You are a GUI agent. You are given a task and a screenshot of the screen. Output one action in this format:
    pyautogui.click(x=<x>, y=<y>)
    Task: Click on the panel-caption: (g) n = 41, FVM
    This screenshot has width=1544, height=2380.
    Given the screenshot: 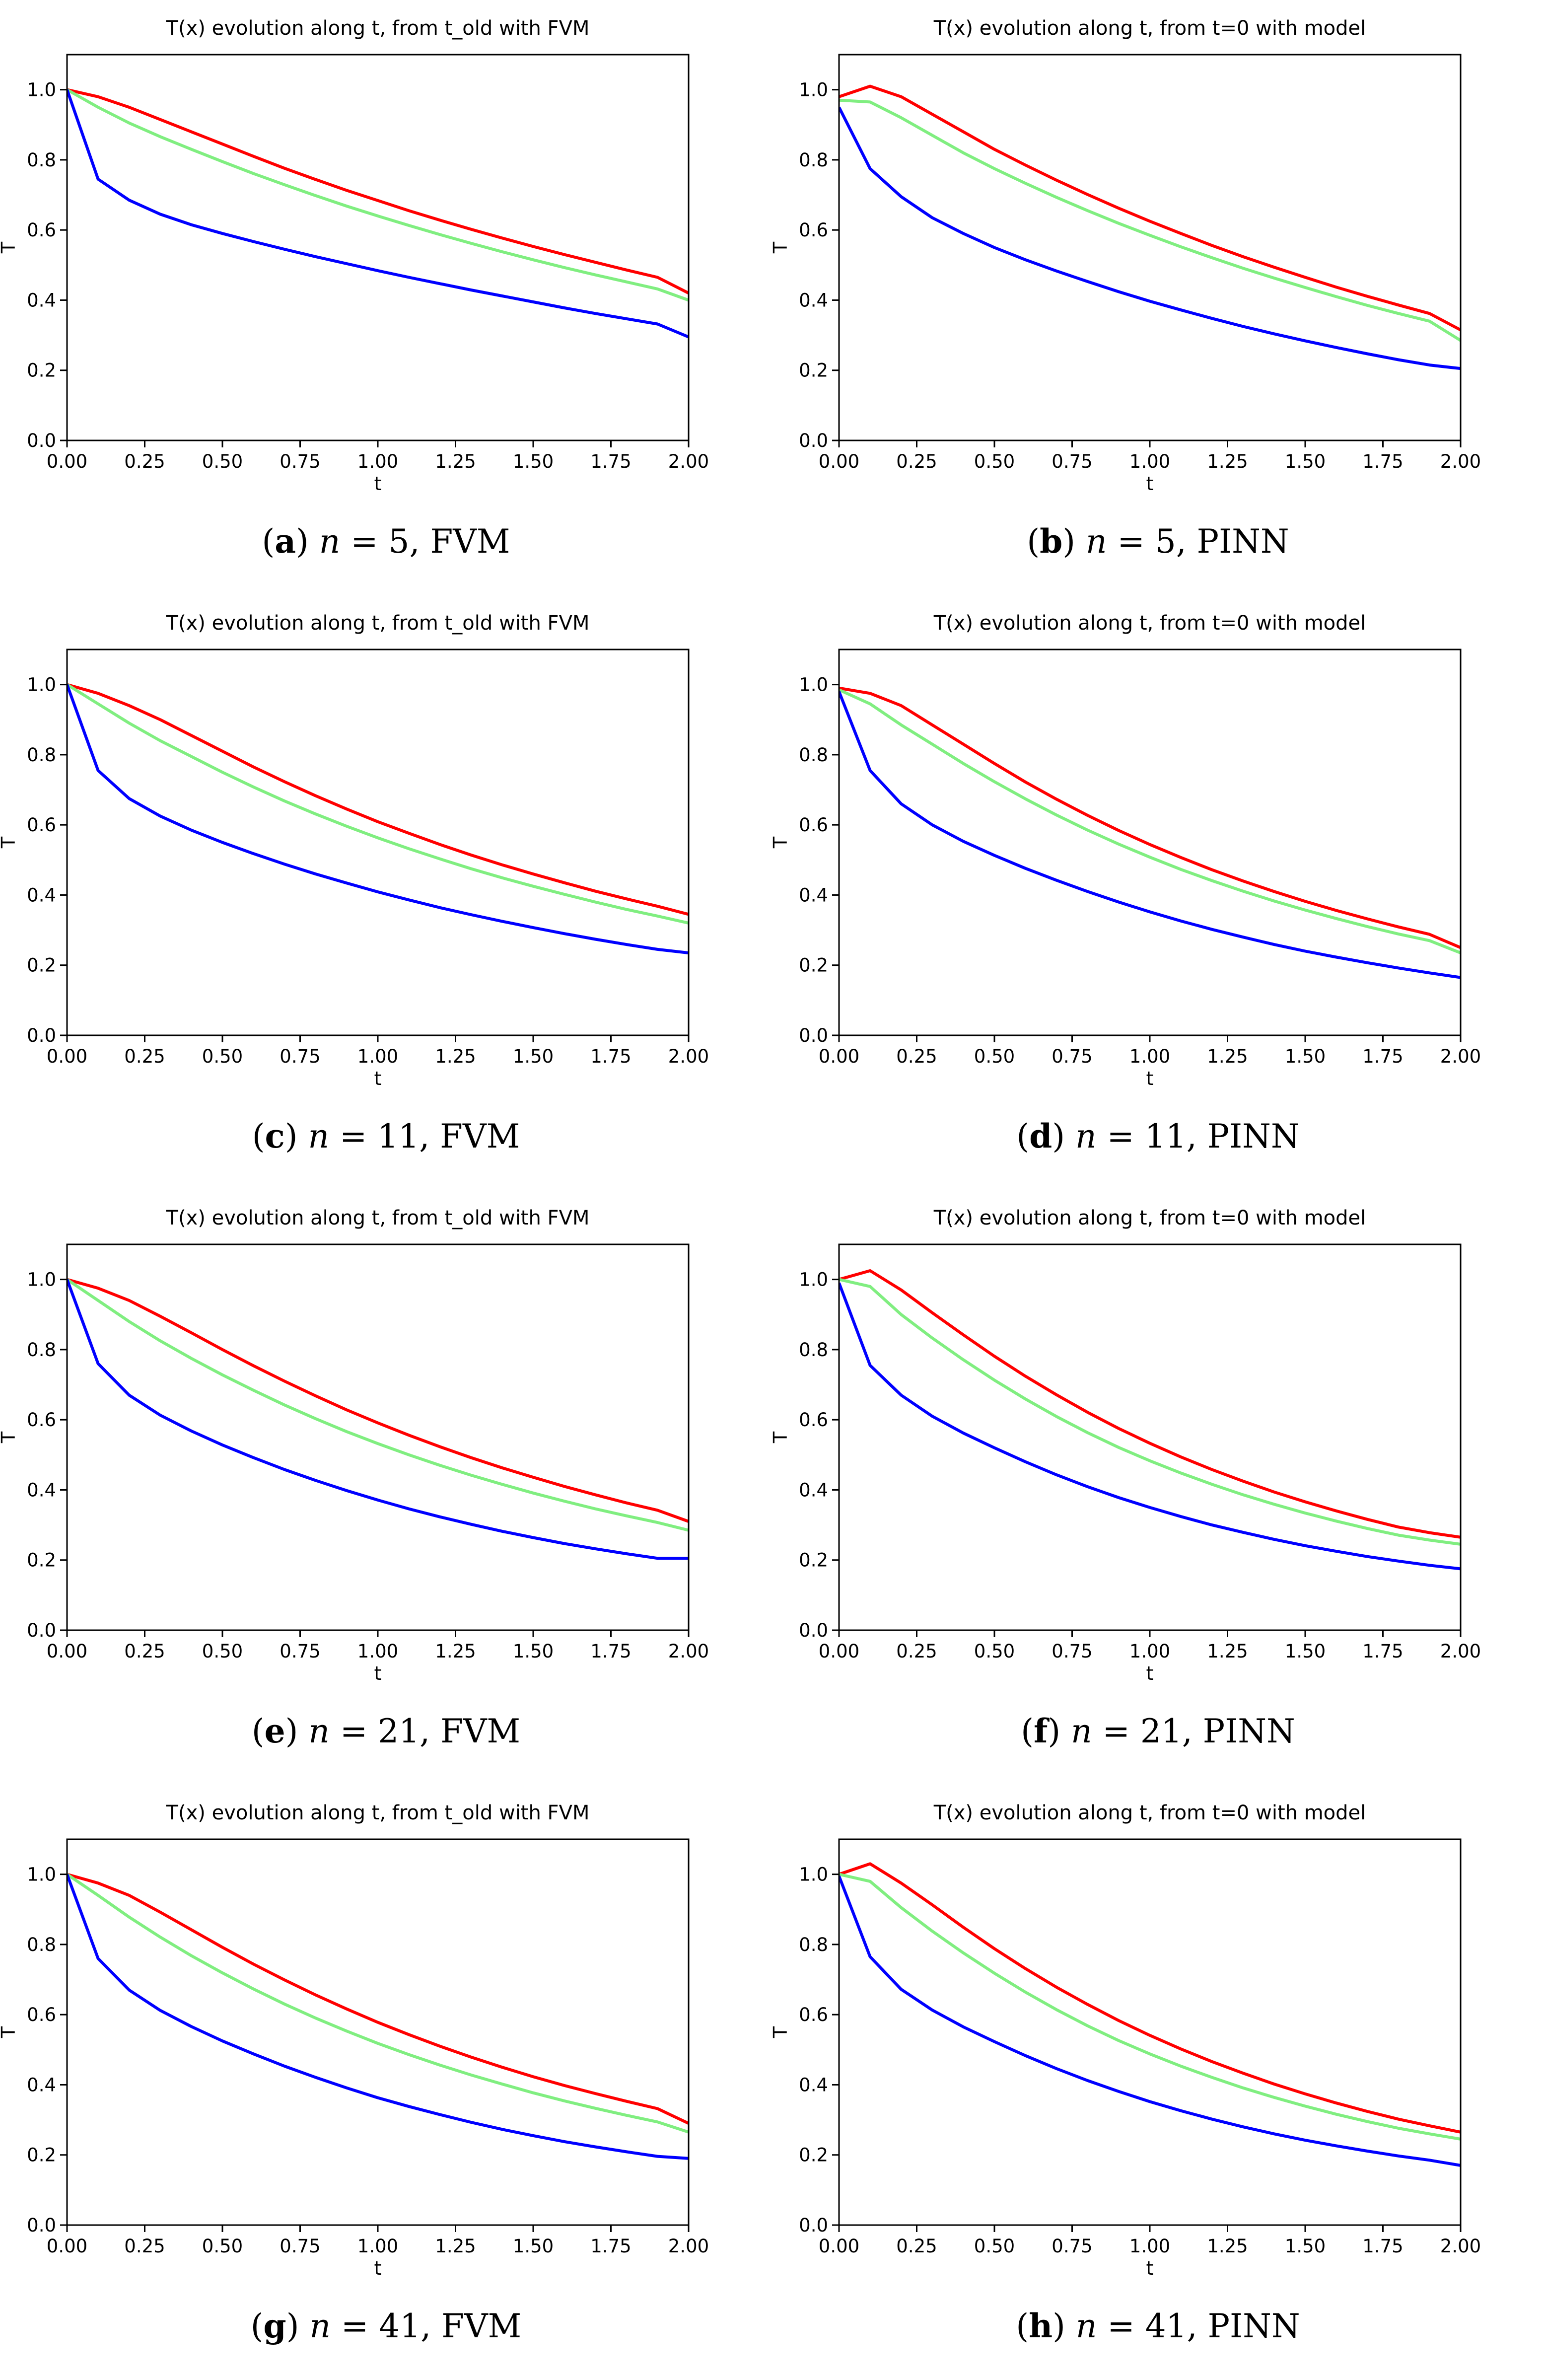 What is the action you would take?
    pyautogui.click(x=386, y=2326)
    